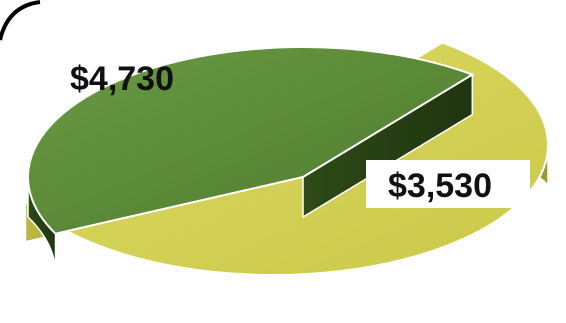  I want to click on slice-label-0: $4,730, so click(122, 79).